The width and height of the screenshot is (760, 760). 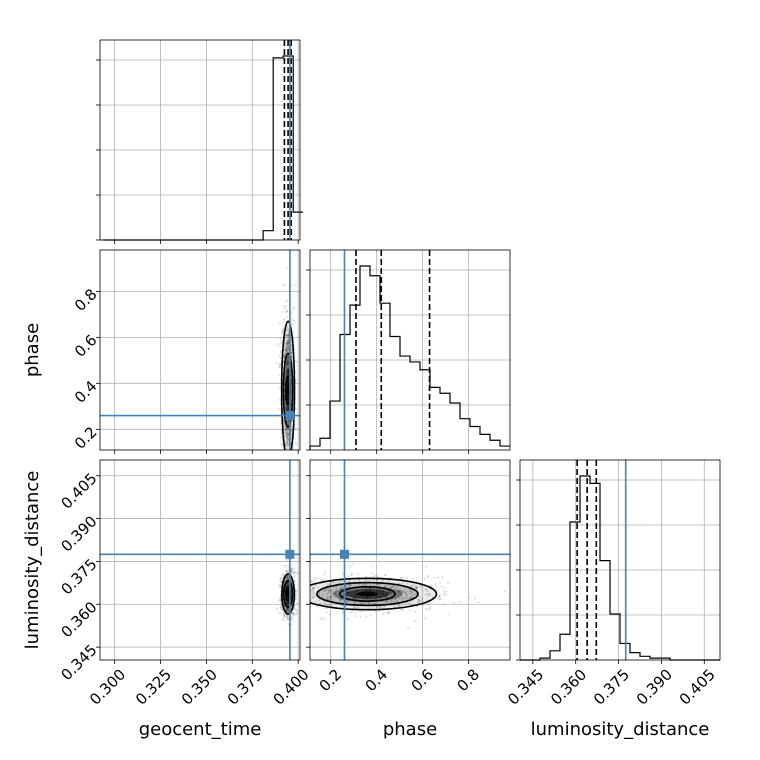 What do you see at coordinates (32, 560) in the screenshot?
I see `ylabel-luminosity-distance: luminosity_distance` at bounding box center [32, 560].